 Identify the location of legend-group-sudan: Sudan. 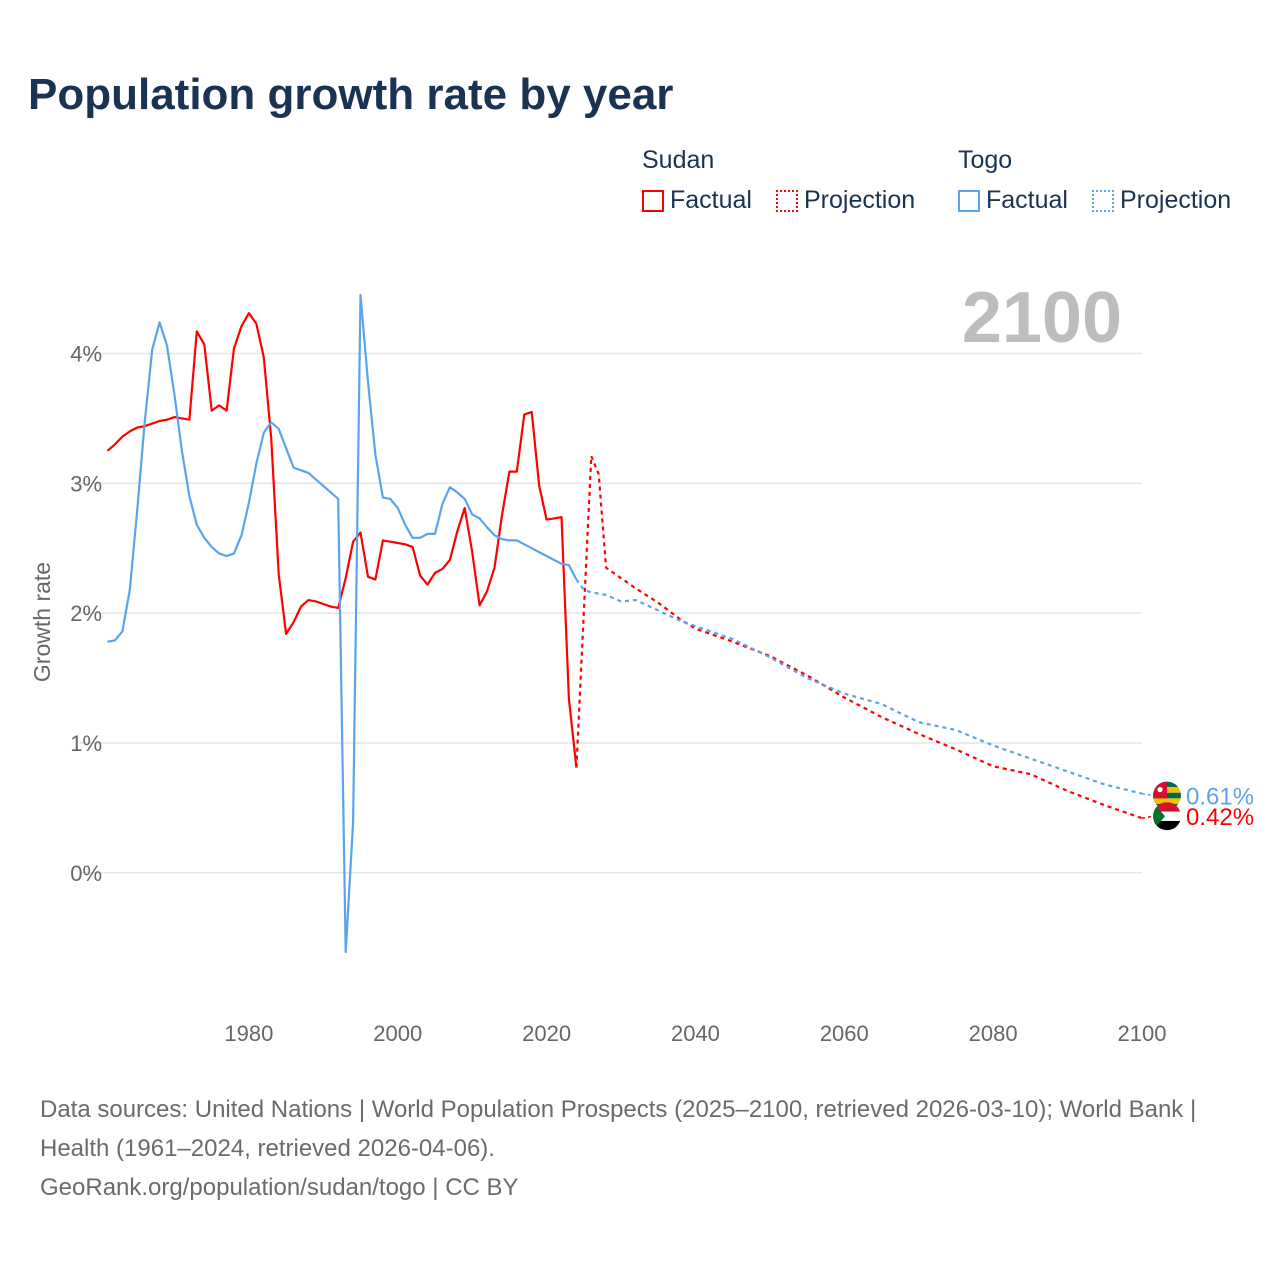
(678, 160).